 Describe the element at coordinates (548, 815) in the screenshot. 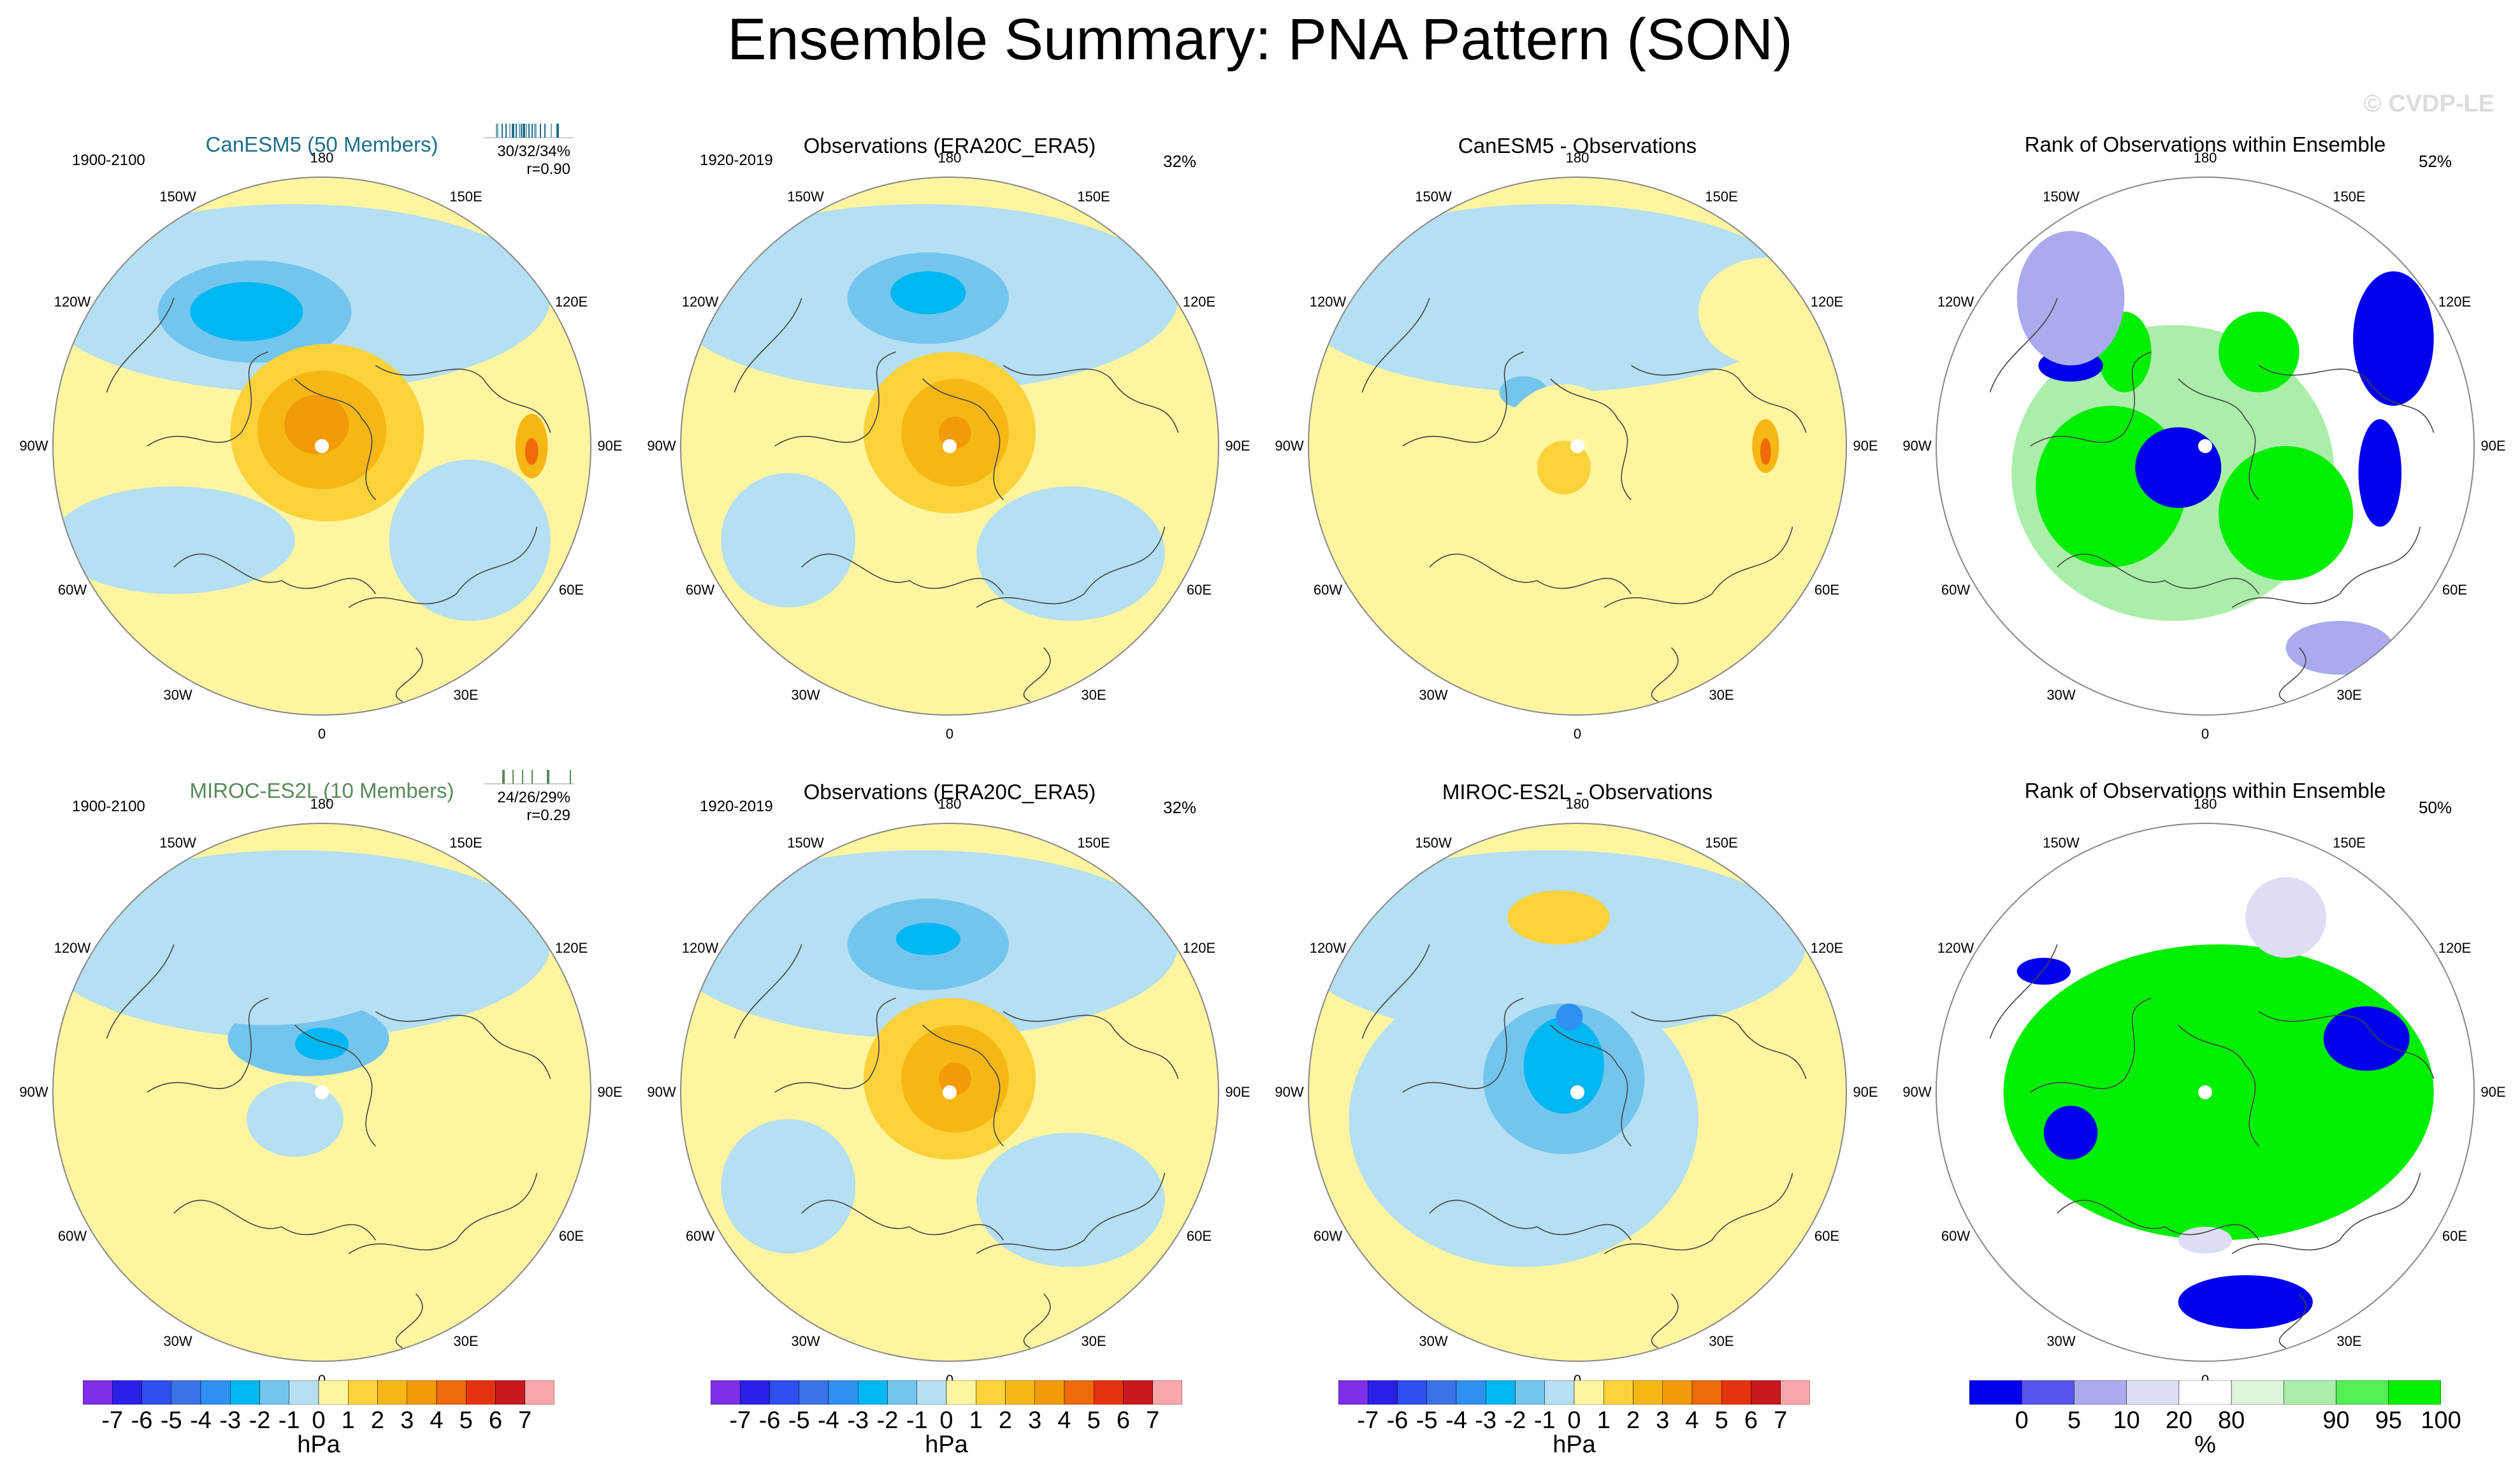

I see `stat-correlation: r=0.29` at that location.